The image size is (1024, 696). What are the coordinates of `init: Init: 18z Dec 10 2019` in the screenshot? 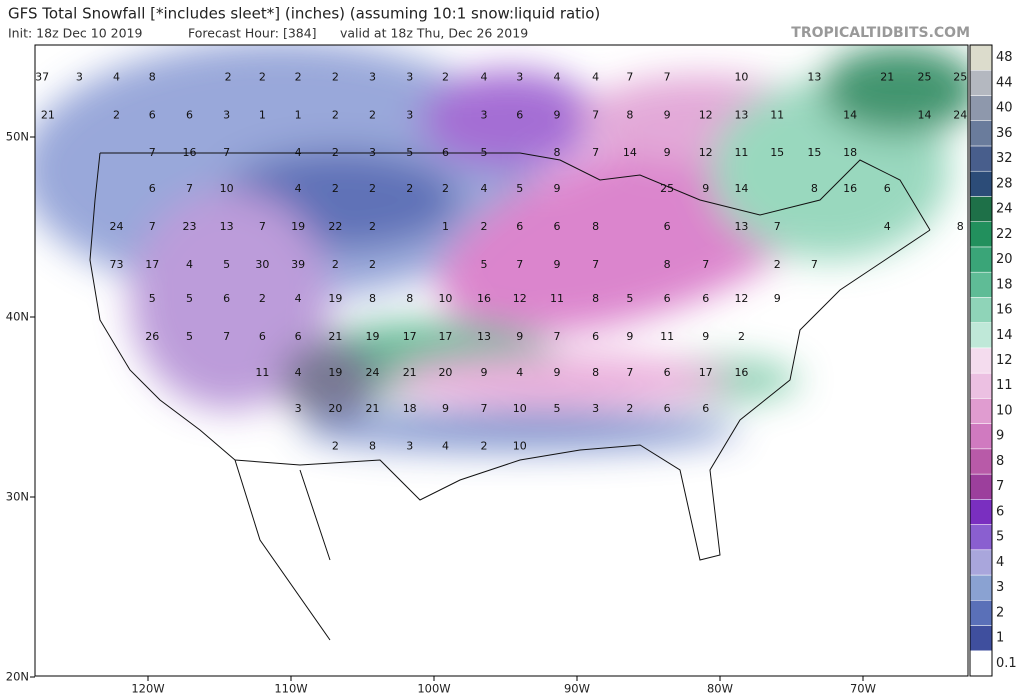 It's located at (75, 33).